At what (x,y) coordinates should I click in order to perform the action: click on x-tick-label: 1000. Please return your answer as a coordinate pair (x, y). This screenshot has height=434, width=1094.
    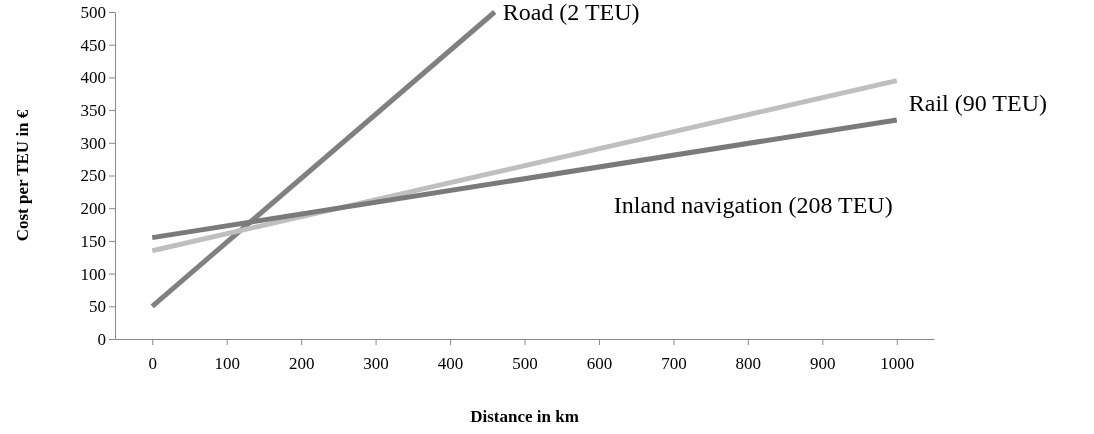
    Looking at the image, I should click on (897, 364).